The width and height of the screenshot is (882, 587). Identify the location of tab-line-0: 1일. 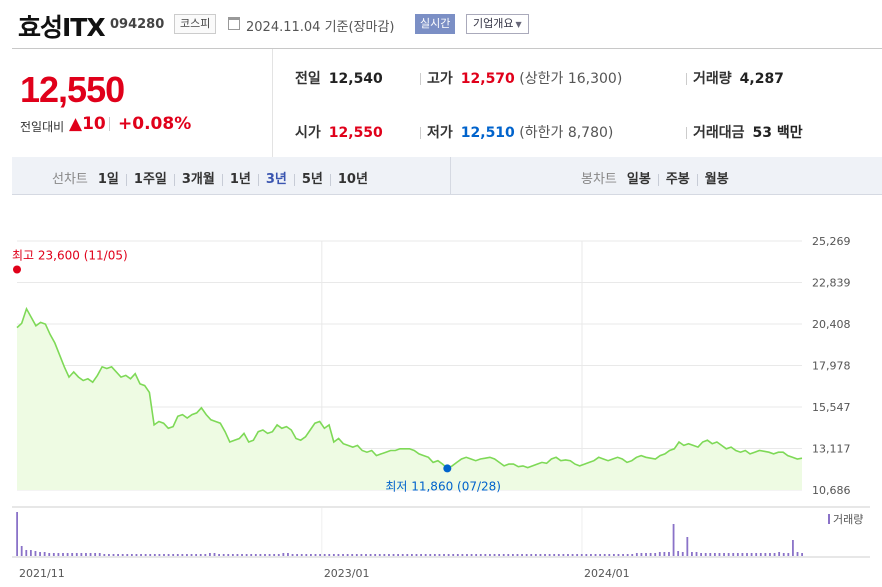
(108, 179).